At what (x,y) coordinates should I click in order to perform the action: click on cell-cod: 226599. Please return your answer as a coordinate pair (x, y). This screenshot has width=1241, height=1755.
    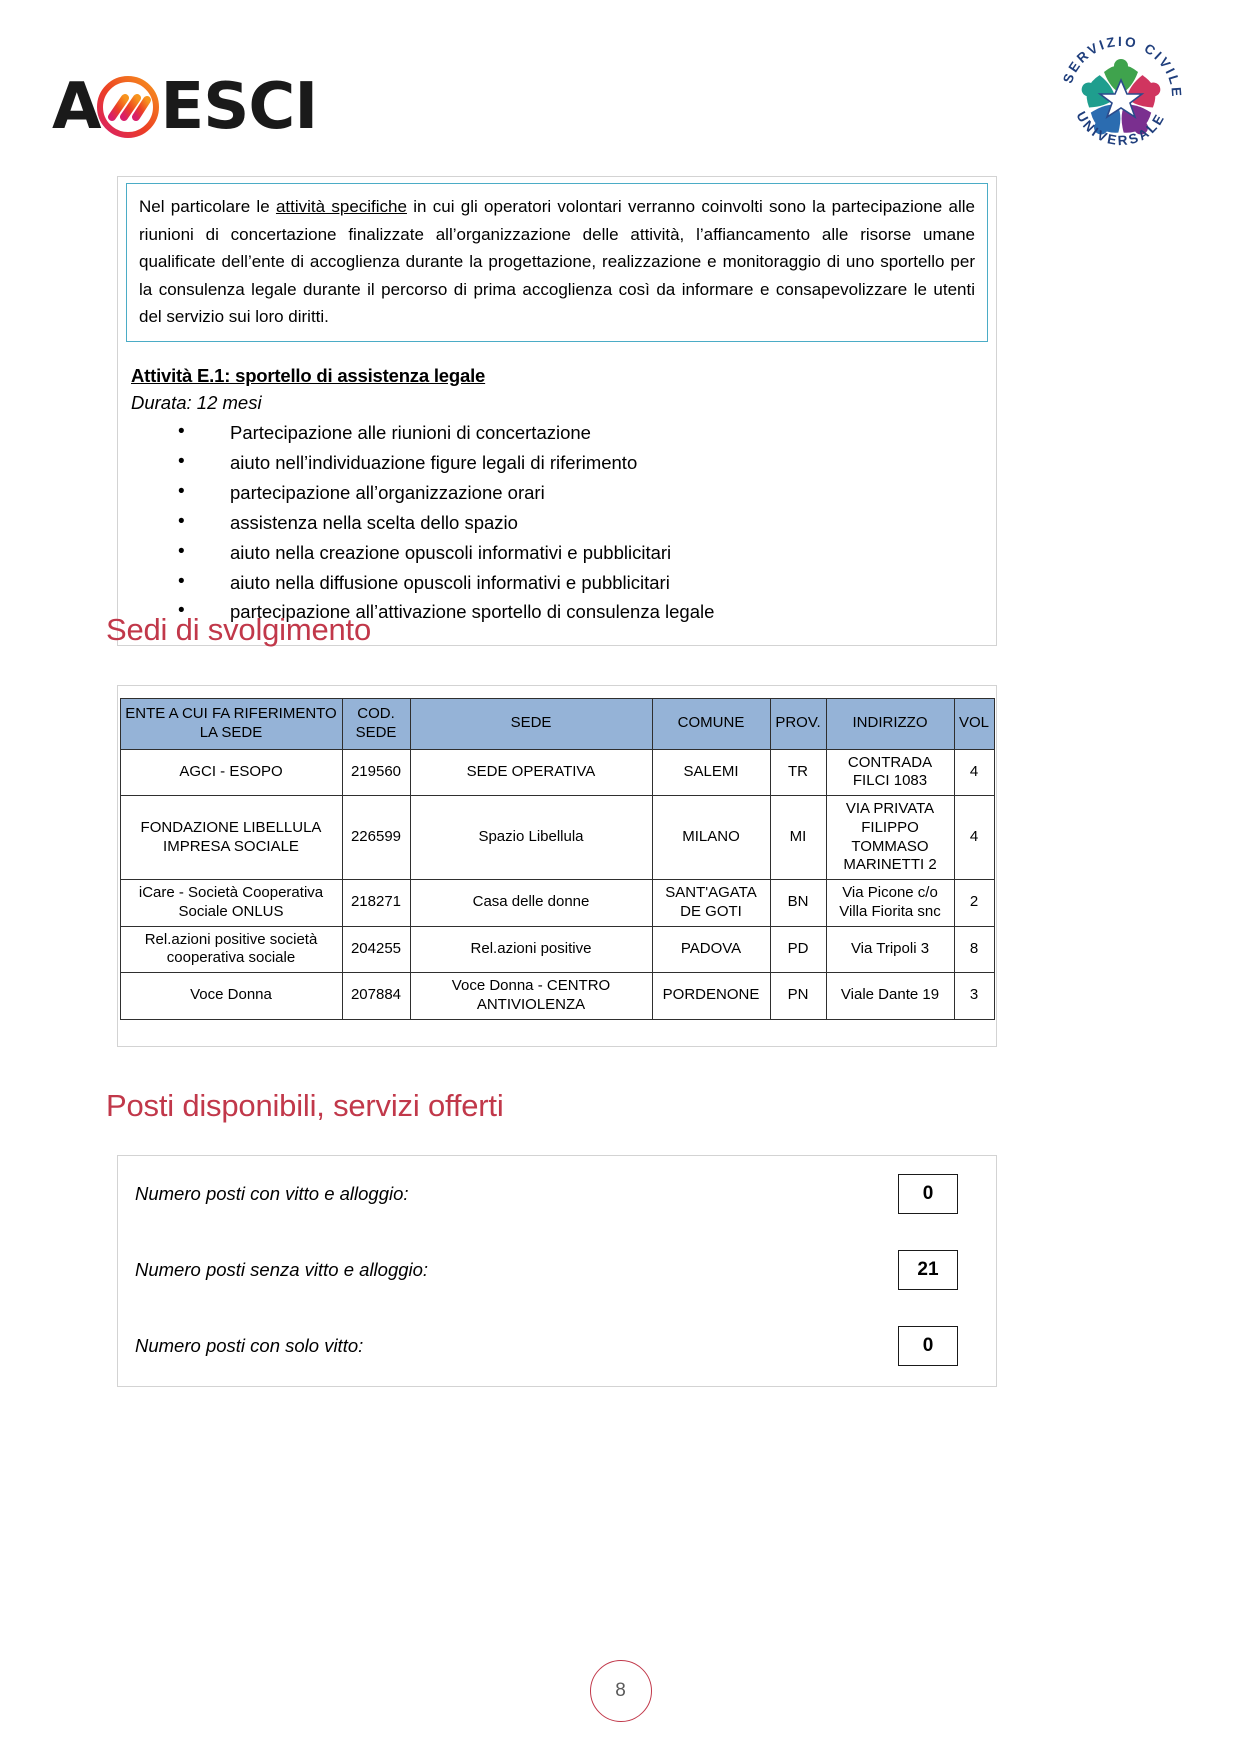
    Looking at the image, I should click on (376, 837).